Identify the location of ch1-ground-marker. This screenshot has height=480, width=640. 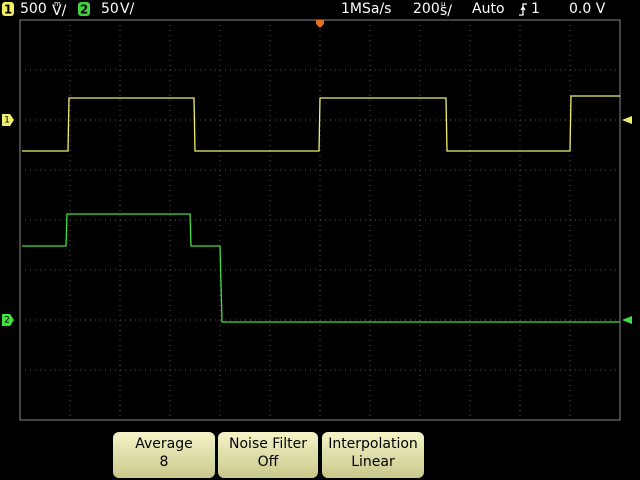
(8, 120).